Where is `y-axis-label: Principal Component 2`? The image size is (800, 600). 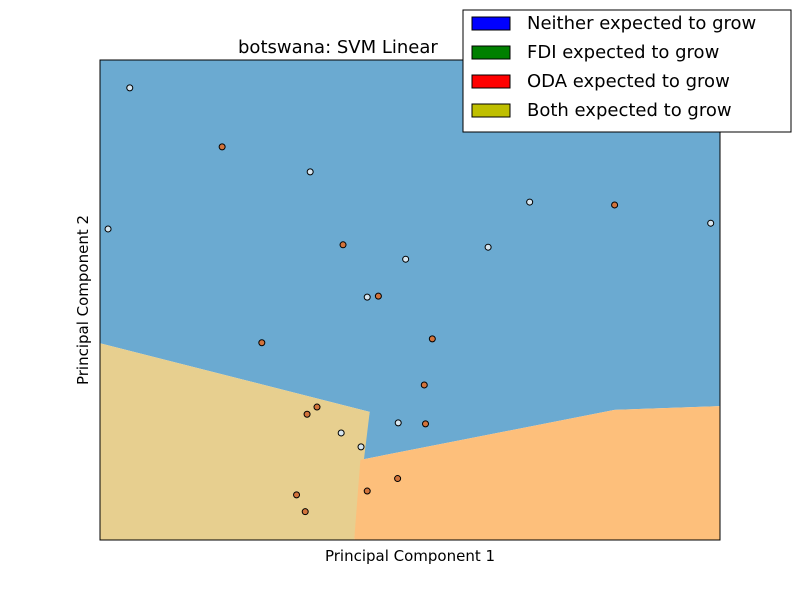
y-axis-label: Principal Component 2 is located at coordinates (83, 300).